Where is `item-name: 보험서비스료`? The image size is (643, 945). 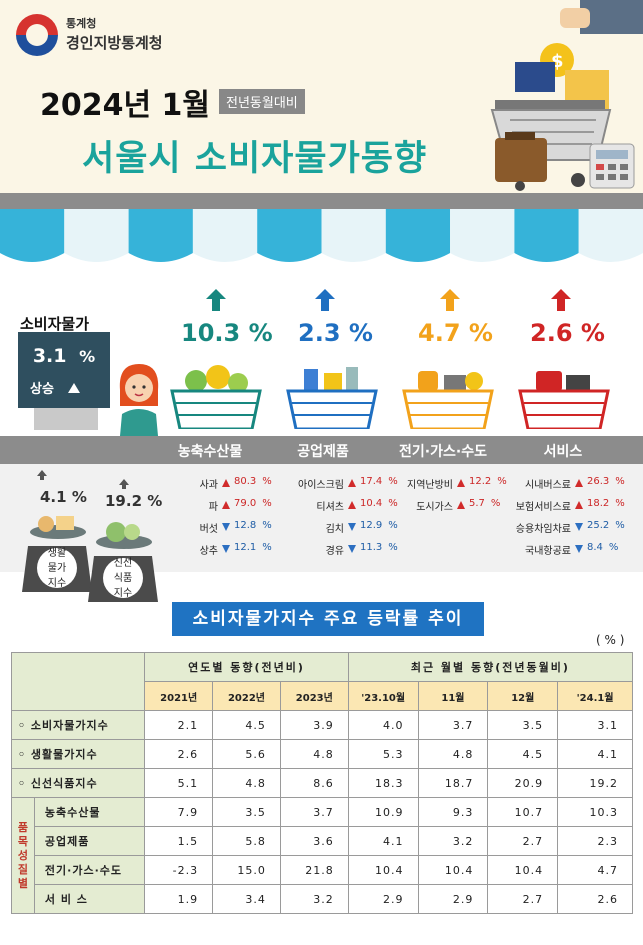 item-name: 보험서비스료 is located at coordinates (543, 507).